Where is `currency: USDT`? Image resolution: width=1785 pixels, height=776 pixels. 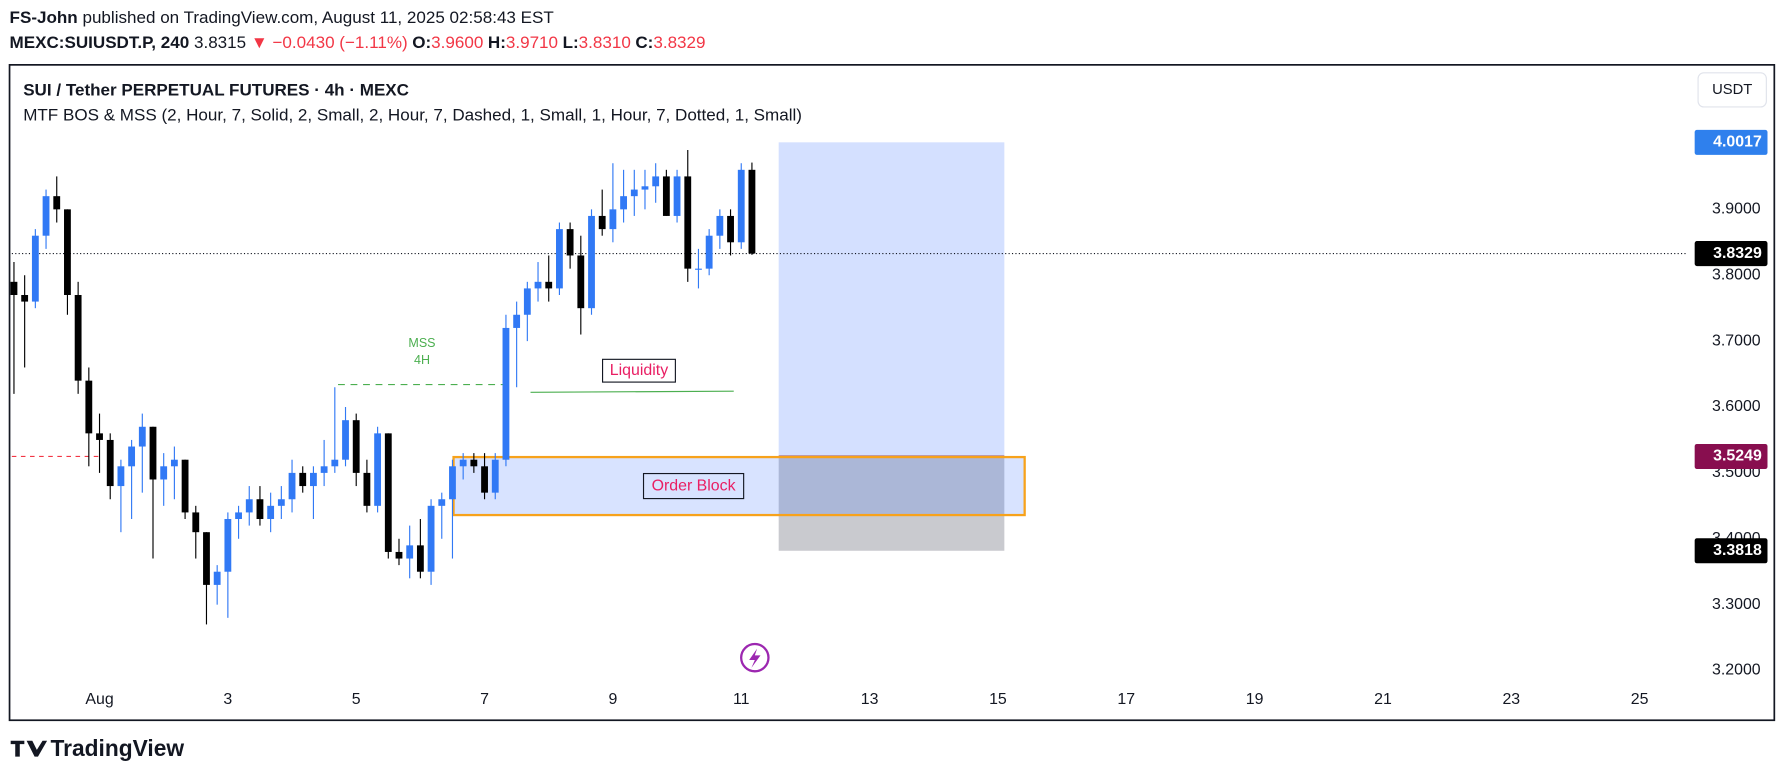 currency: USDT is located at coordinates (1732, 90).